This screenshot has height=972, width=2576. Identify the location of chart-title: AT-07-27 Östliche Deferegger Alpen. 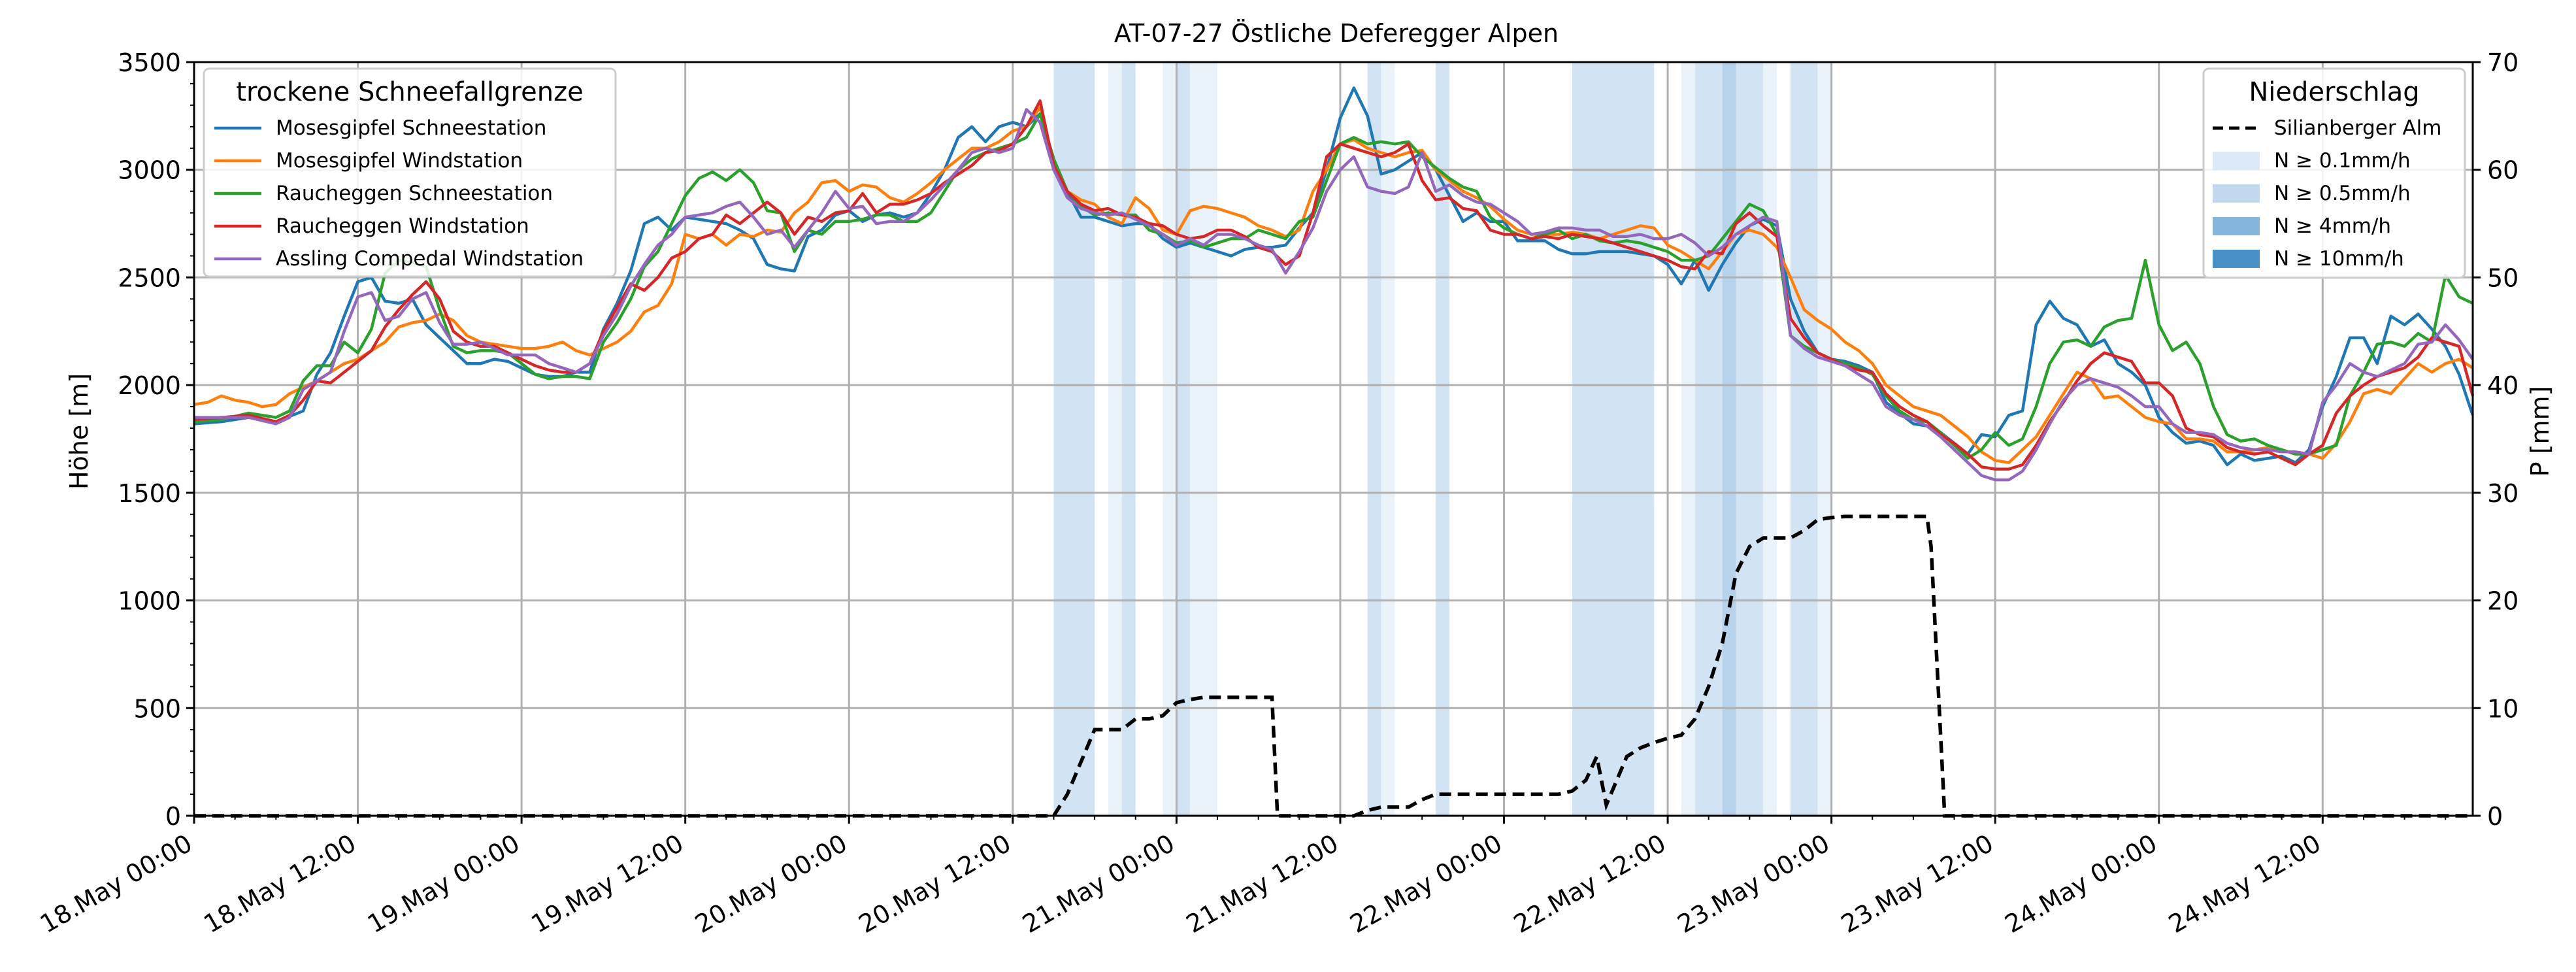
(1336, 34).